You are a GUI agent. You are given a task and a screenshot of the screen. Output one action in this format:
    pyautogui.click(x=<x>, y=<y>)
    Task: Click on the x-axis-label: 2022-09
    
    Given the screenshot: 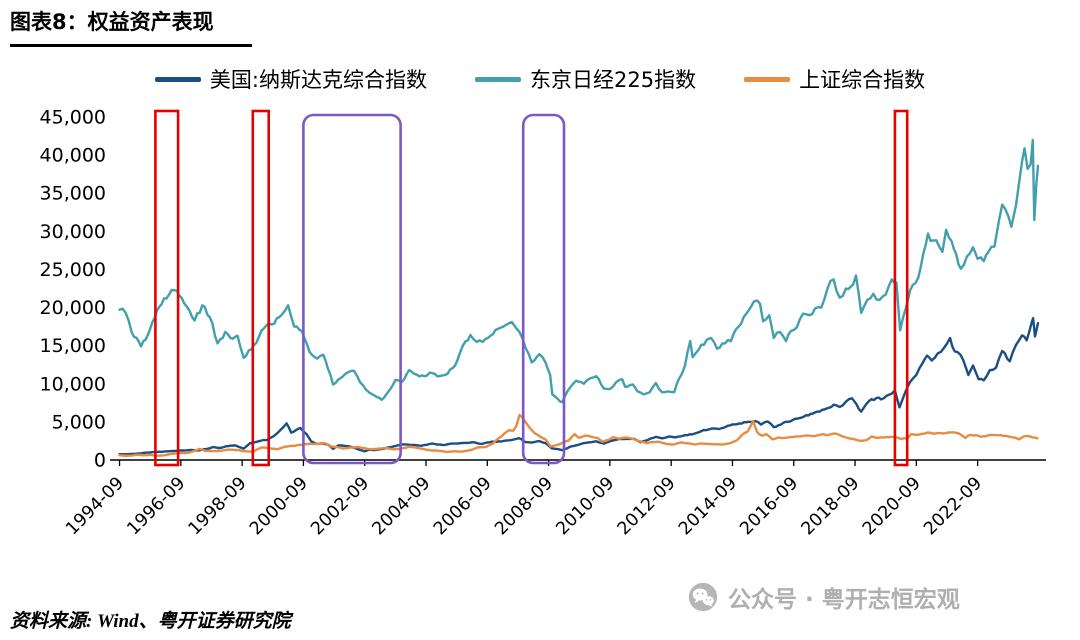 What is the action you would take?
    pyautogui.click(x=953, y=506)
    